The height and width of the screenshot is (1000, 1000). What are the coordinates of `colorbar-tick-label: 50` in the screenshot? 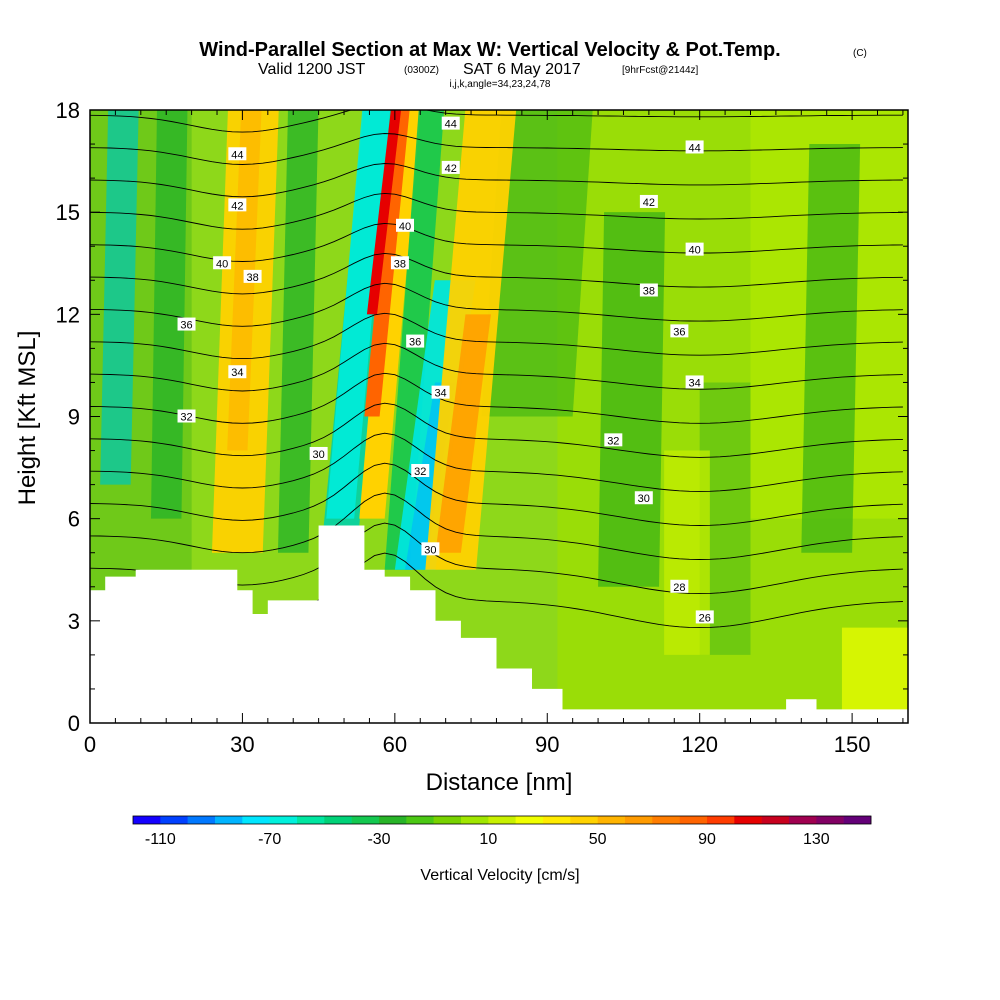 It's located at (598, 839).